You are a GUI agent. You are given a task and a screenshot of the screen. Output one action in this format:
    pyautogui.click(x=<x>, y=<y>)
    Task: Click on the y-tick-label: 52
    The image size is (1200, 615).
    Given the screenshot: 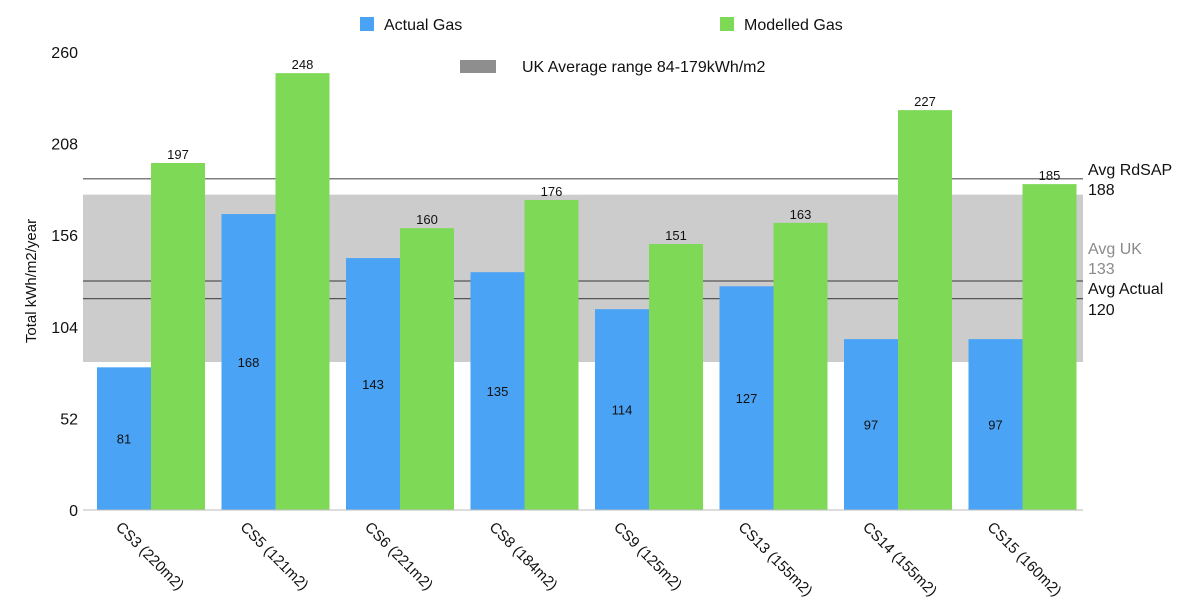 What is the action you would take?
    pyautogui.click(x=69, y=419)
    